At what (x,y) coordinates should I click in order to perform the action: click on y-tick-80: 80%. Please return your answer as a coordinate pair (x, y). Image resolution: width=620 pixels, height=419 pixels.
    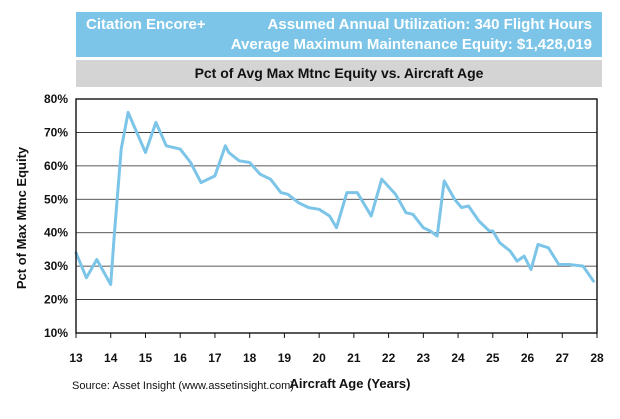
    Looking at the image, I should click on (56, 99).